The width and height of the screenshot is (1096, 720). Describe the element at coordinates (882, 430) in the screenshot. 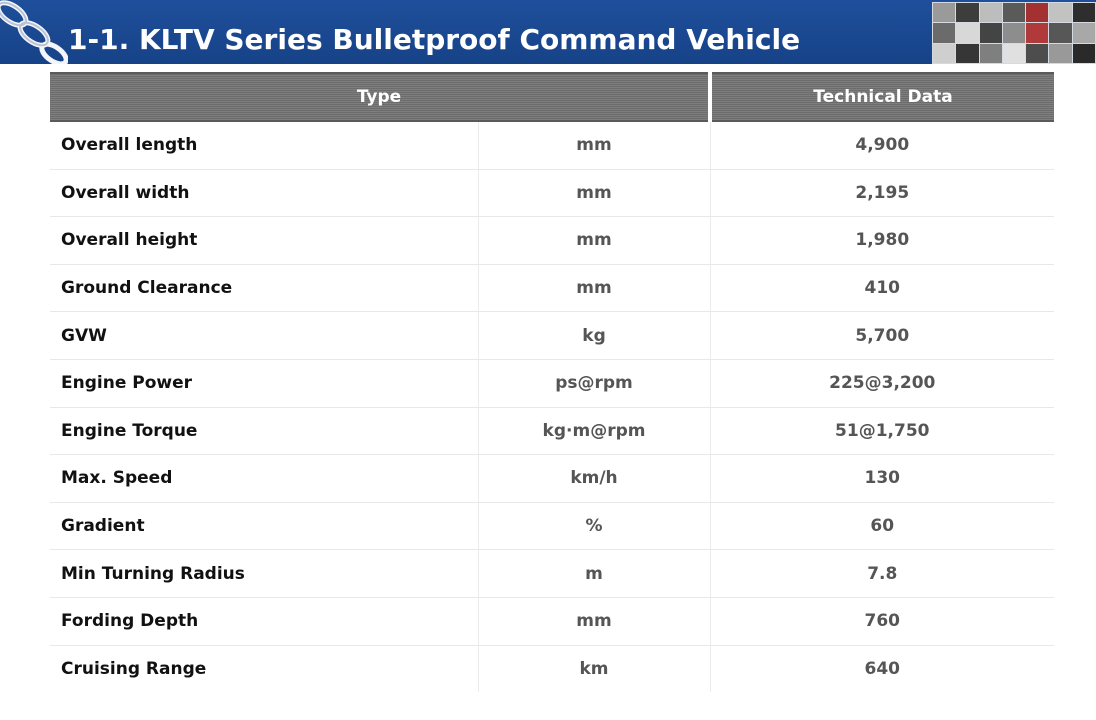

I see `spec-value: 51@1,750` at that location.